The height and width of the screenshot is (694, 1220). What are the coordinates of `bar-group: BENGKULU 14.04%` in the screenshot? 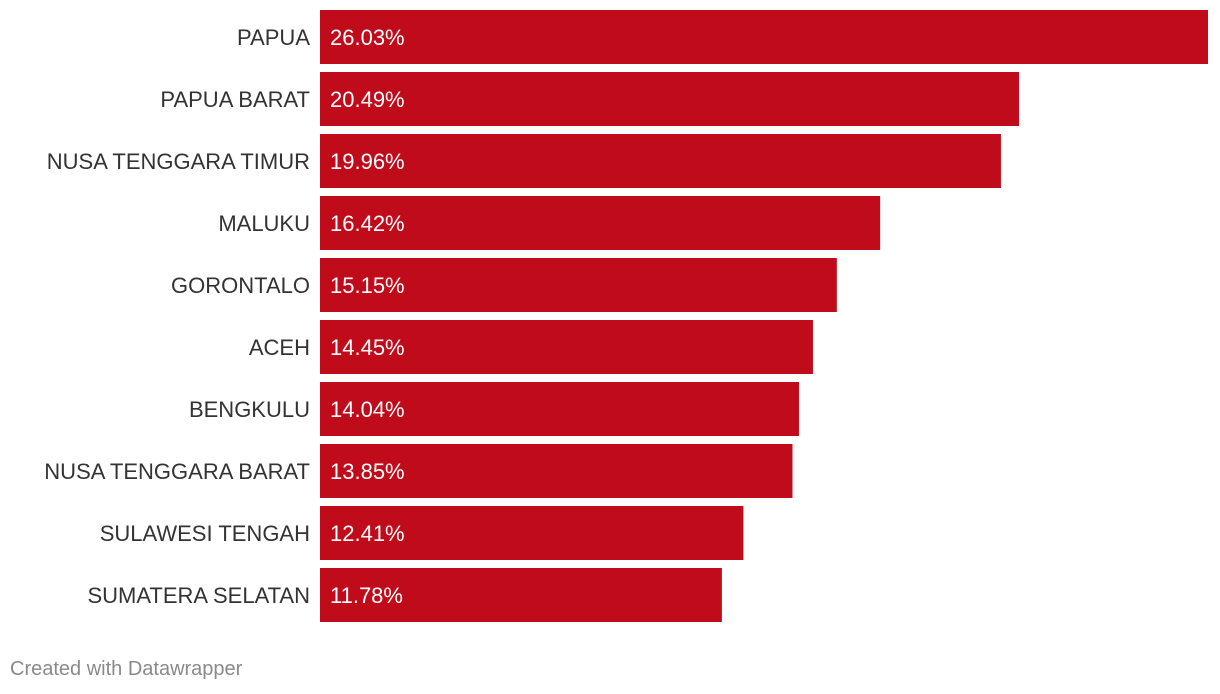 It's located at (494, 409).